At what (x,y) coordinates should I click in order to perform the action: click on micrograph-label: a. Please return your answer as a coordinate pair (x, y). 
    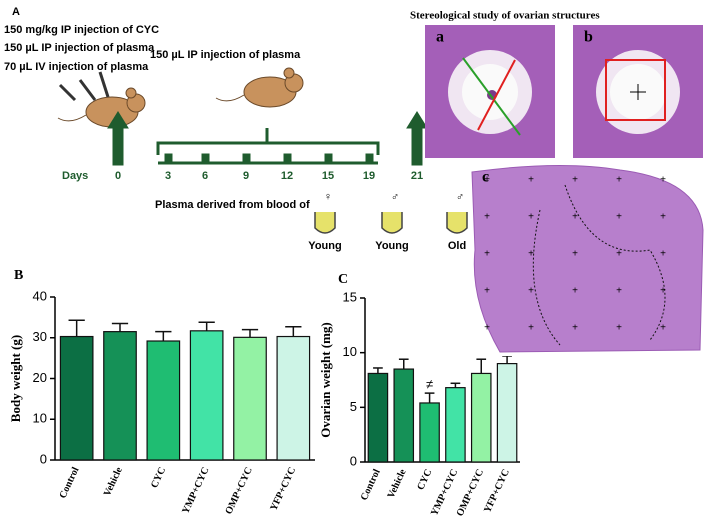
    Looking at the image, I should click on (440, 37).